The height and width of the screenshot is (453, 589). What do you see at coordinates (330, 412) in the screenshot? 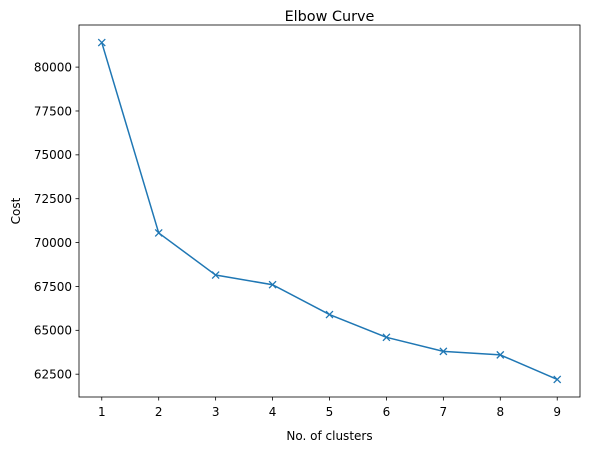
I see `x-tick-label: 5` at bounding box center [330, 412].